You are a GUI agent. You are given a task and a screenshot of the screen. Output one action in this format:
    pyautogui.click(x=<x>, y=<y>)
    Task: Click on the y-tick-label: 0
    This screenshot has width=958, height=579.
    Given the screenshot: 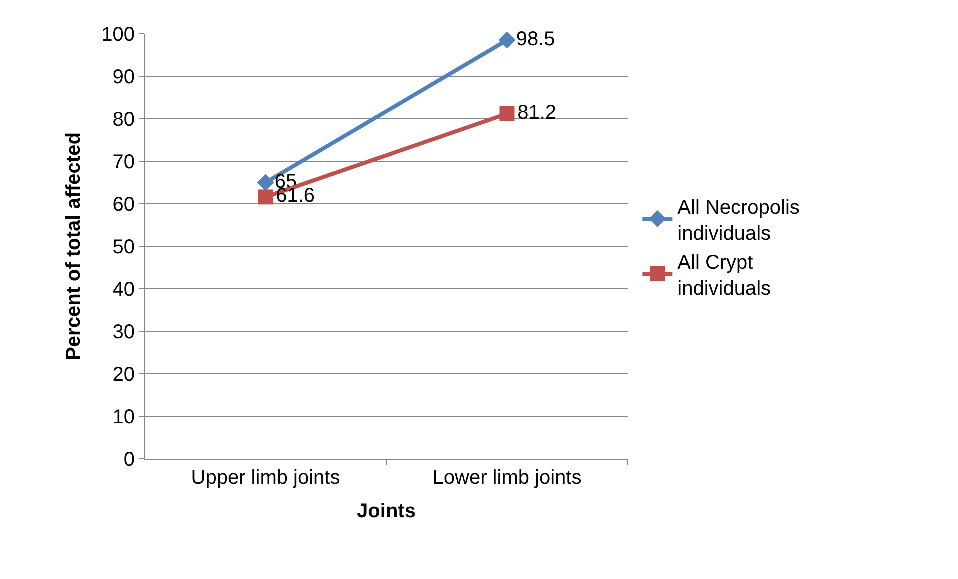 What is the action you would take?
    pyautogui.click(x=129, y=460)
    